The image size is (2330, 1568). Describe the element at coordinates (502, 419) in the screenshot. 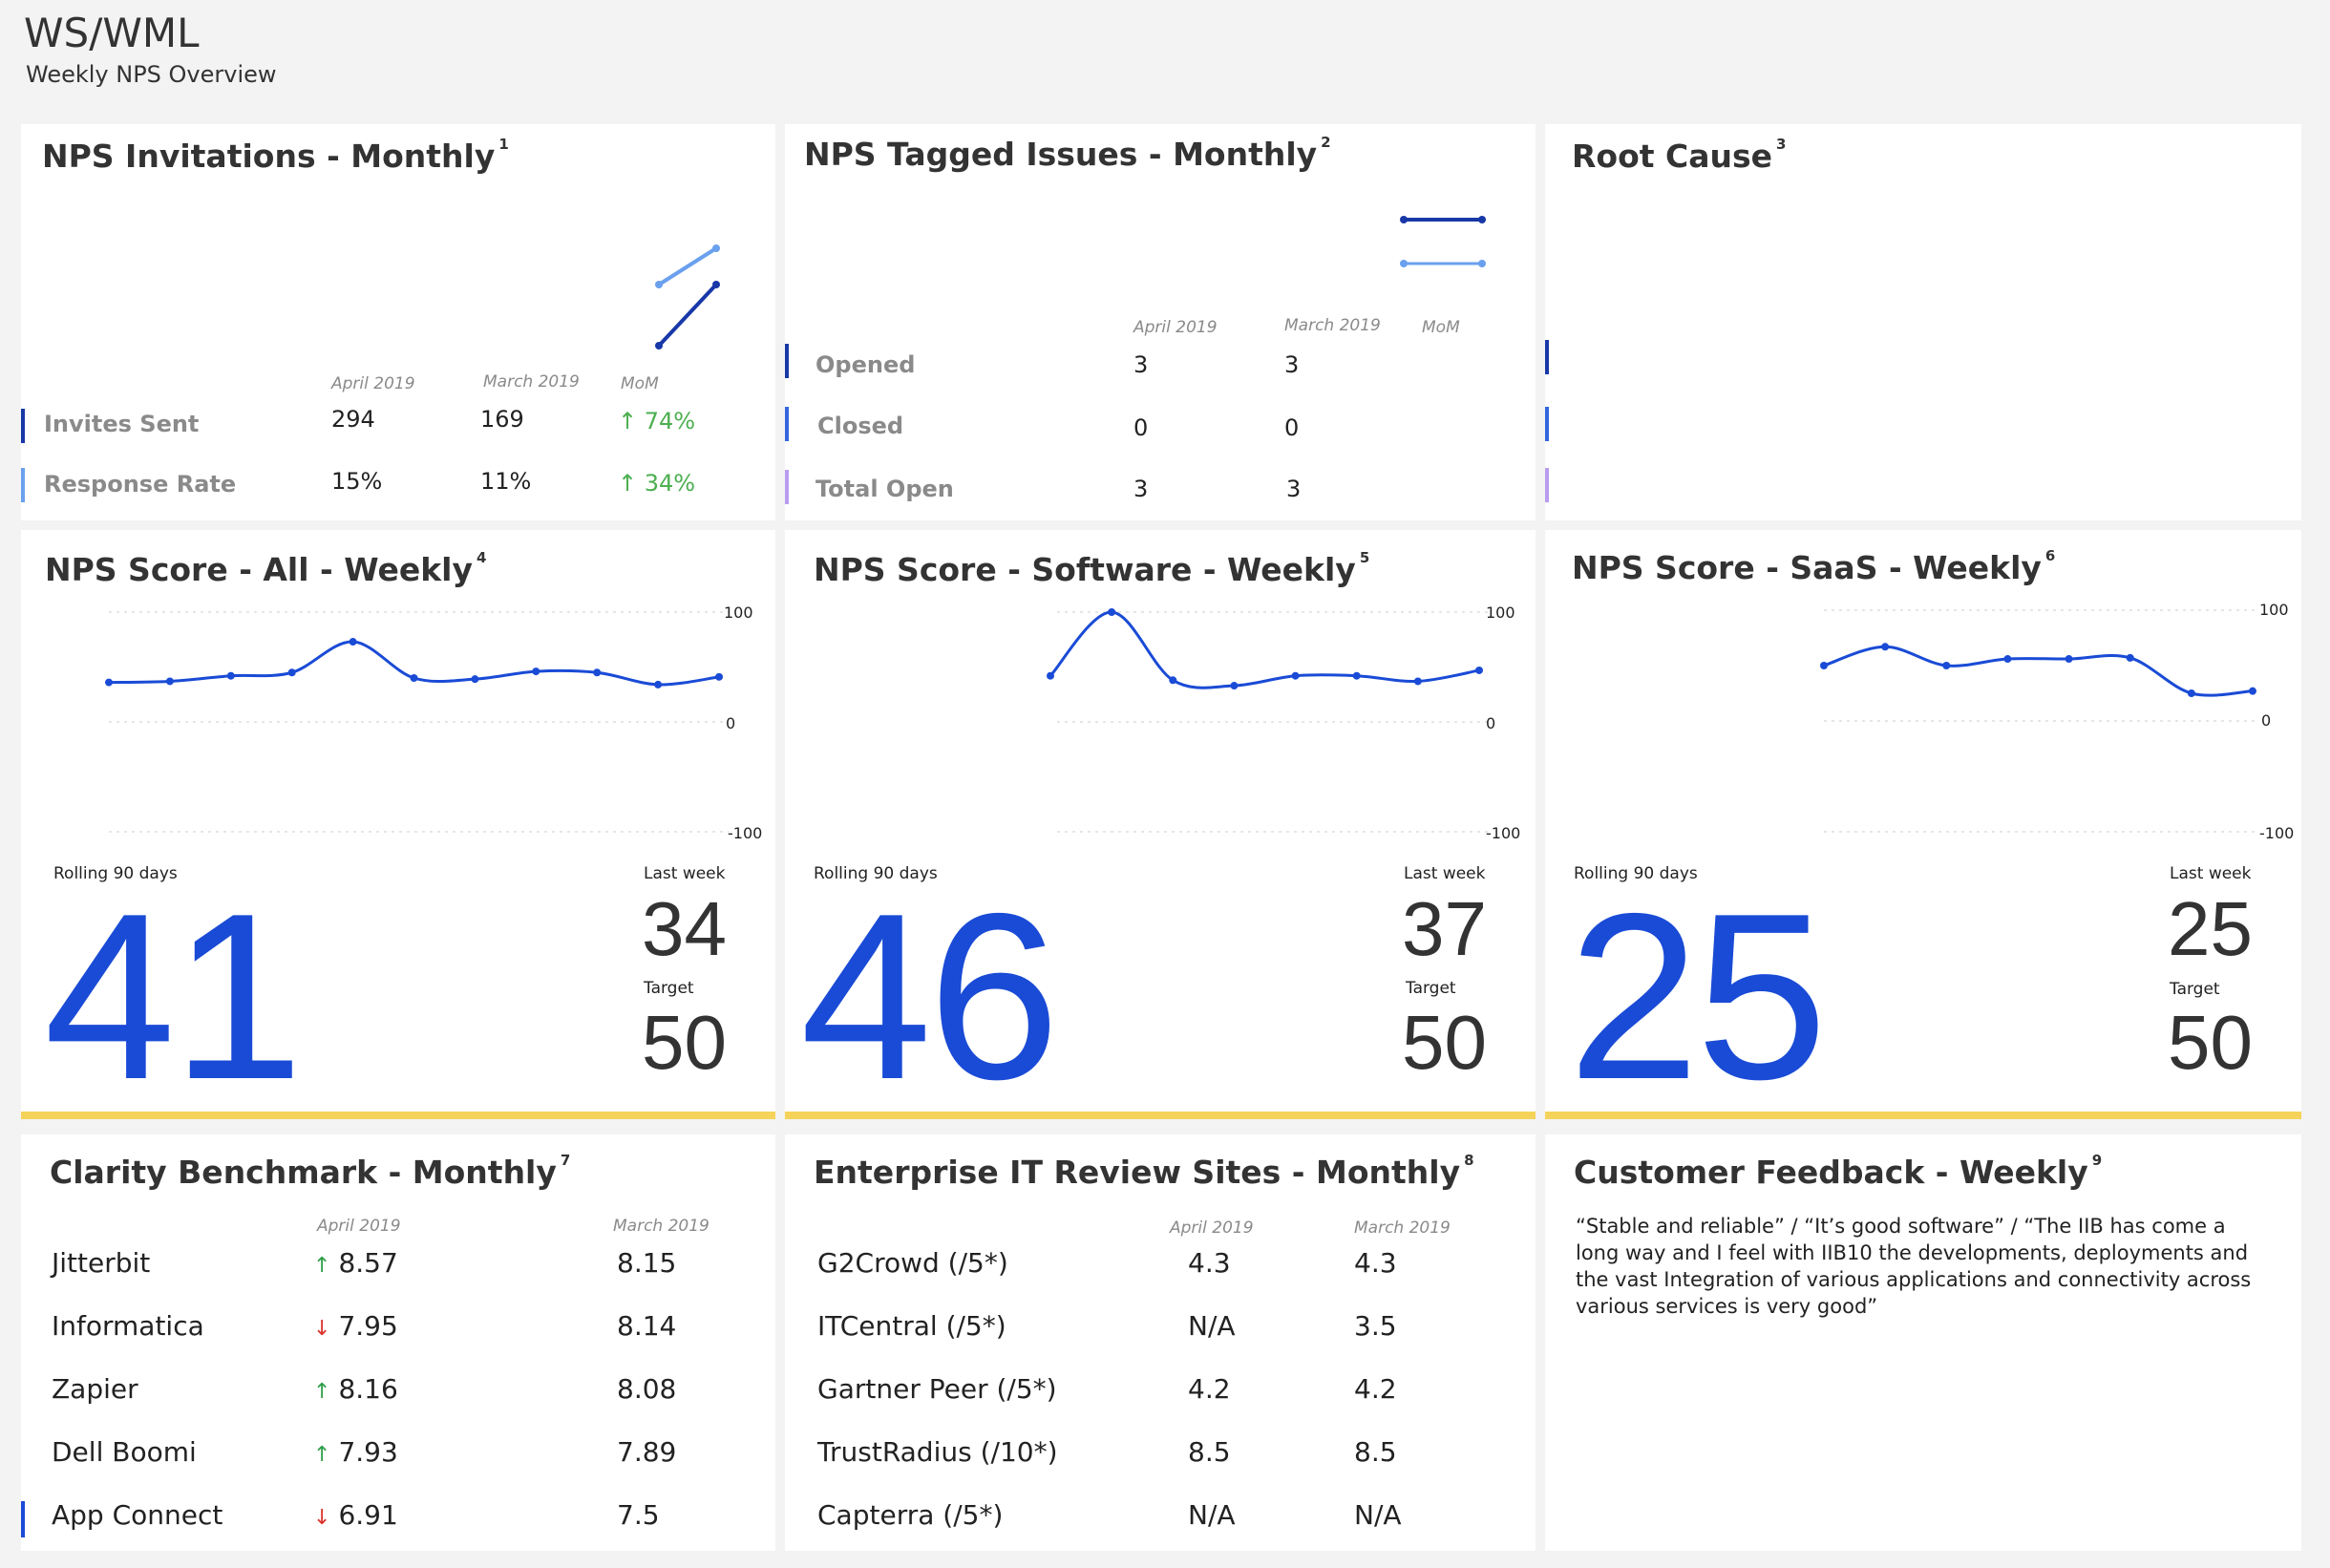

I see `invites-march: 169` at that location.